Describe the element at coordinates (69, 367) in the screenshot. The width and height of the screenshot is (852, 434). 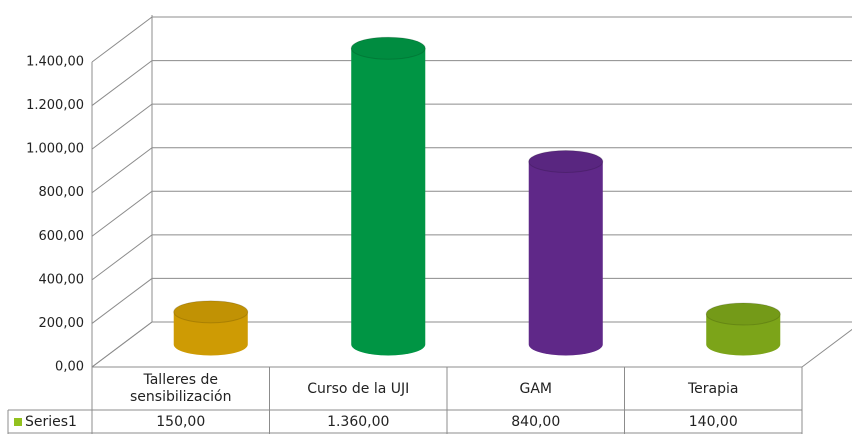
I see `y-tick-label: 0,00` at that location.